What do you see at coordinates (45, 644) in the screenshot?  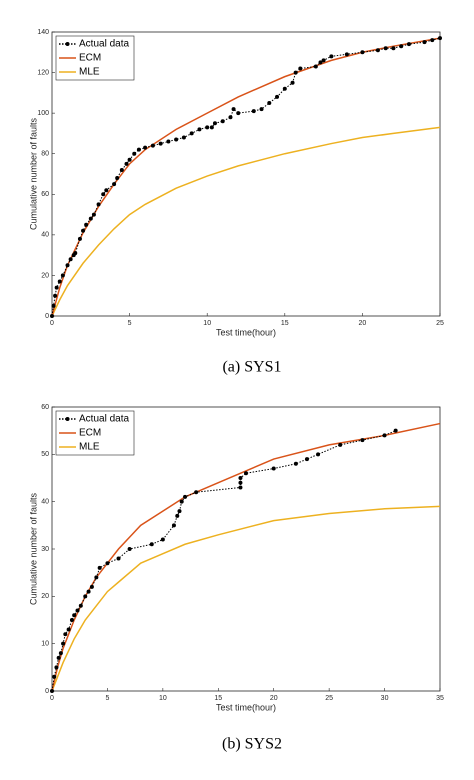 I see `y-tick-label: 10` at bounding box center [45, 644].